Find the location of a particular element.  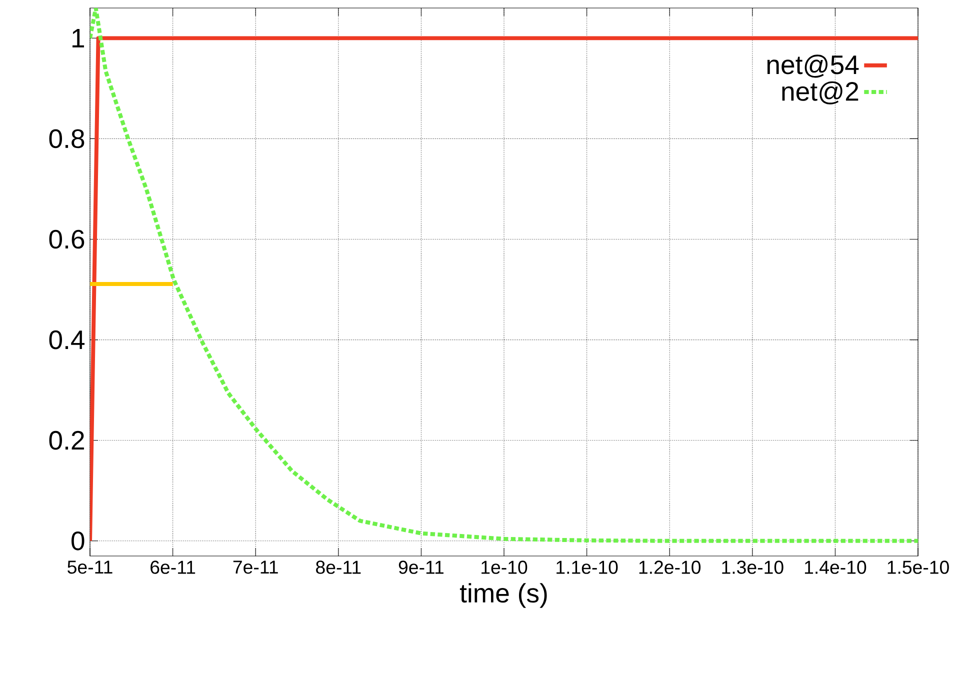

x-tick-label: 1.4e-10 is located at coordinates (835, 567).